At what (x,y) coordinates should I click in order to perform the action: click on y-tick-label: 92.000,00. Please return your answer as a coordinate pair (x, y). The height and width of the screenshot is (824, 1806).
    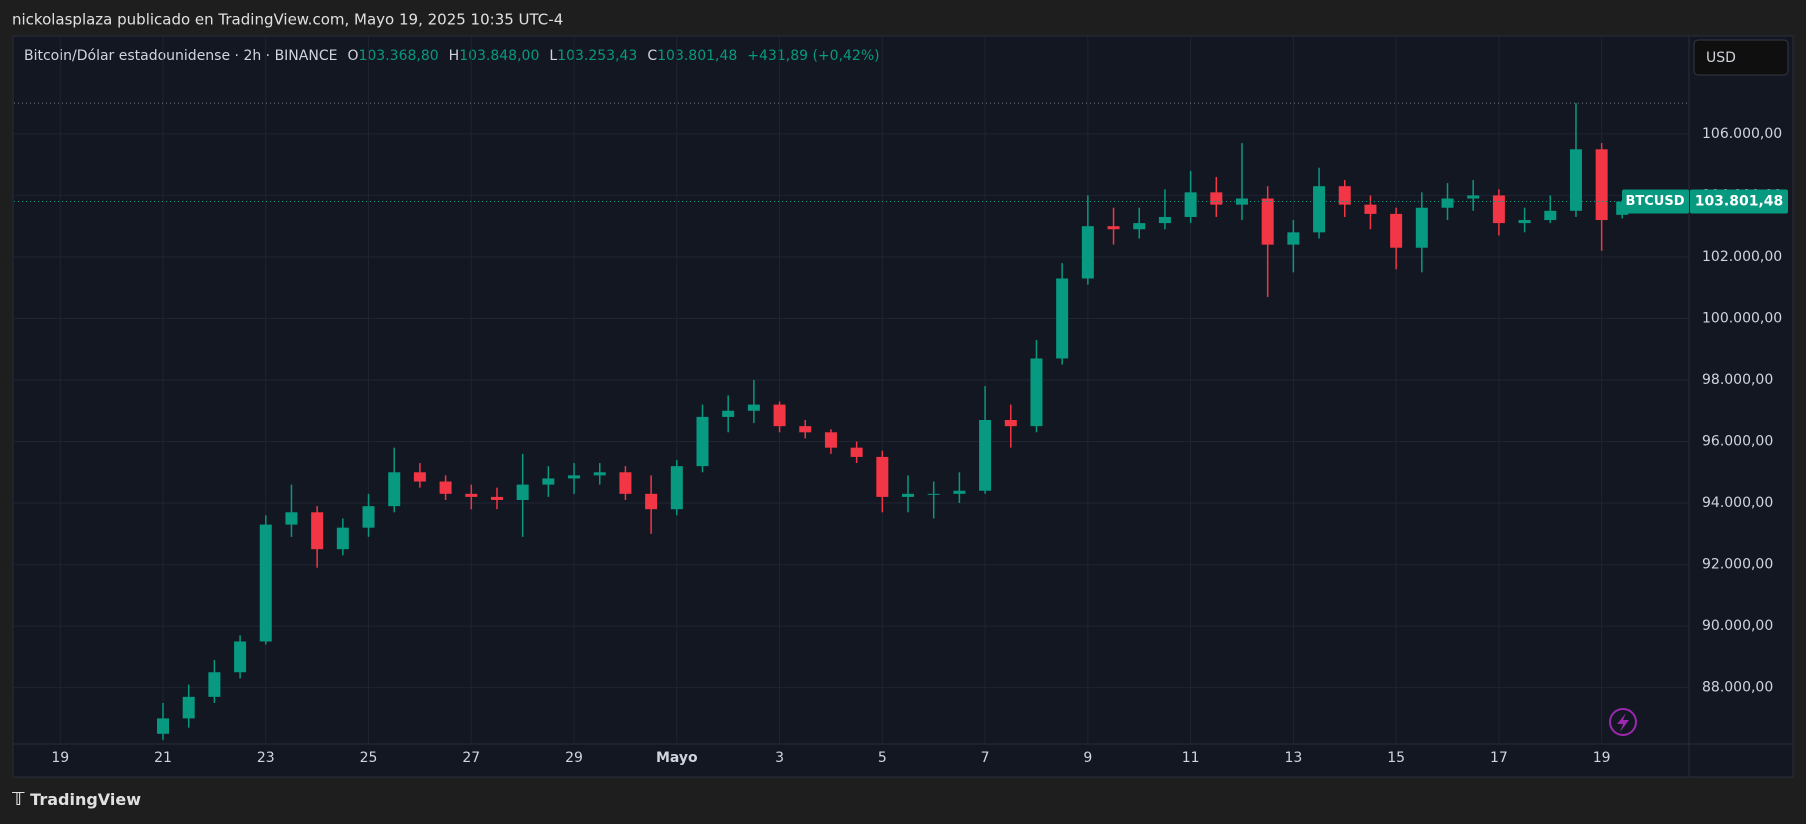
    Looking at the image, I should click on (1737, 565).